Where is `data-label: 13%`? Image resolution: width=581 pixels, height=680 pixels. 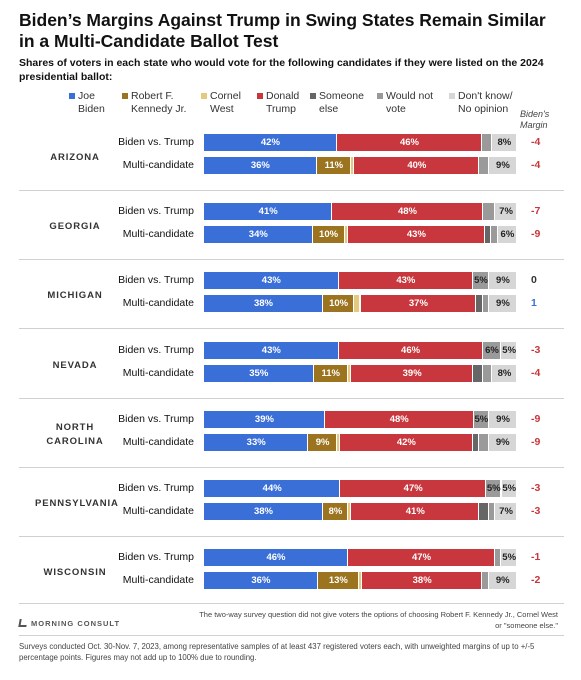 data-label: 13% is located at coordinates (338, 580).